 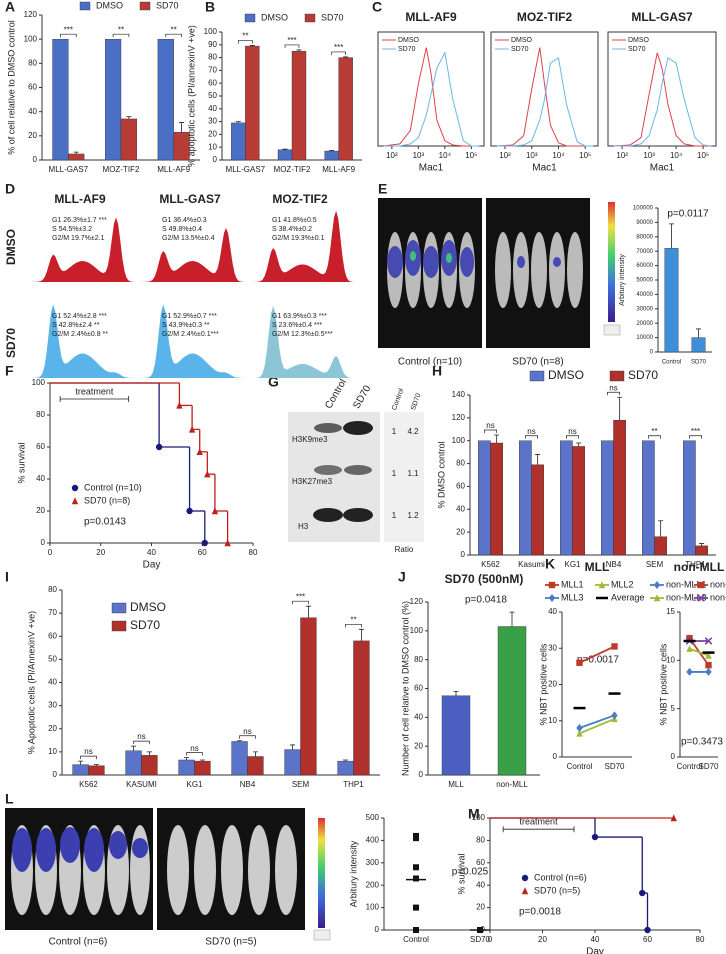 What do you see at coordinates (461, 873) in the screenshot?
I see `y-axis-label: % survival` at bounding box center [461, 873].